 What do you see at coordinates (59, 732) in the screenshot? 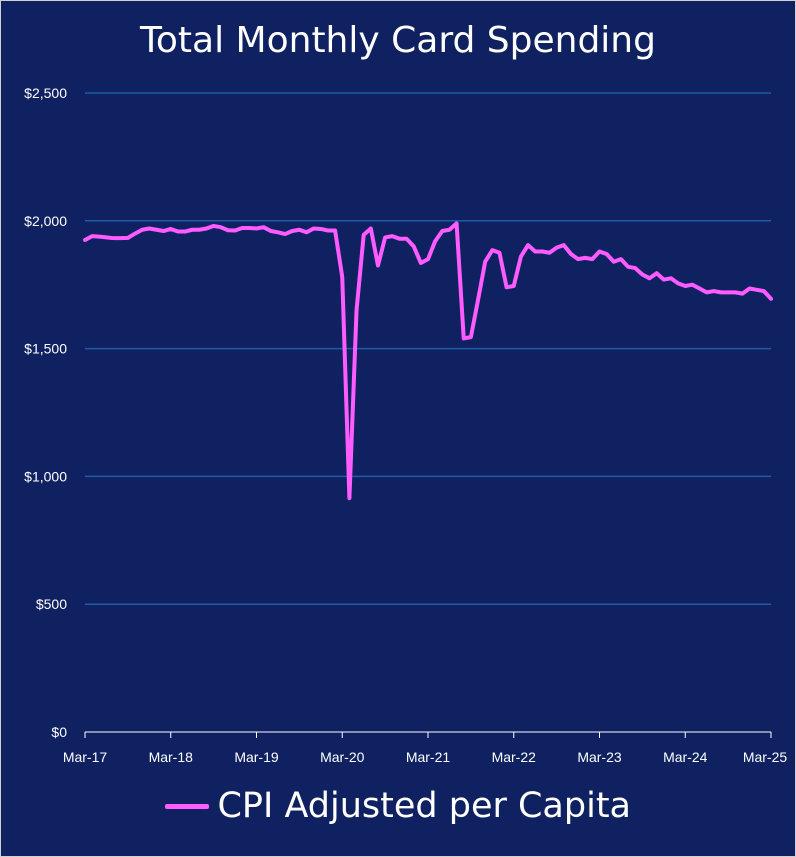
I see `y-tick-label: $0` at bounding box center [59, 732].